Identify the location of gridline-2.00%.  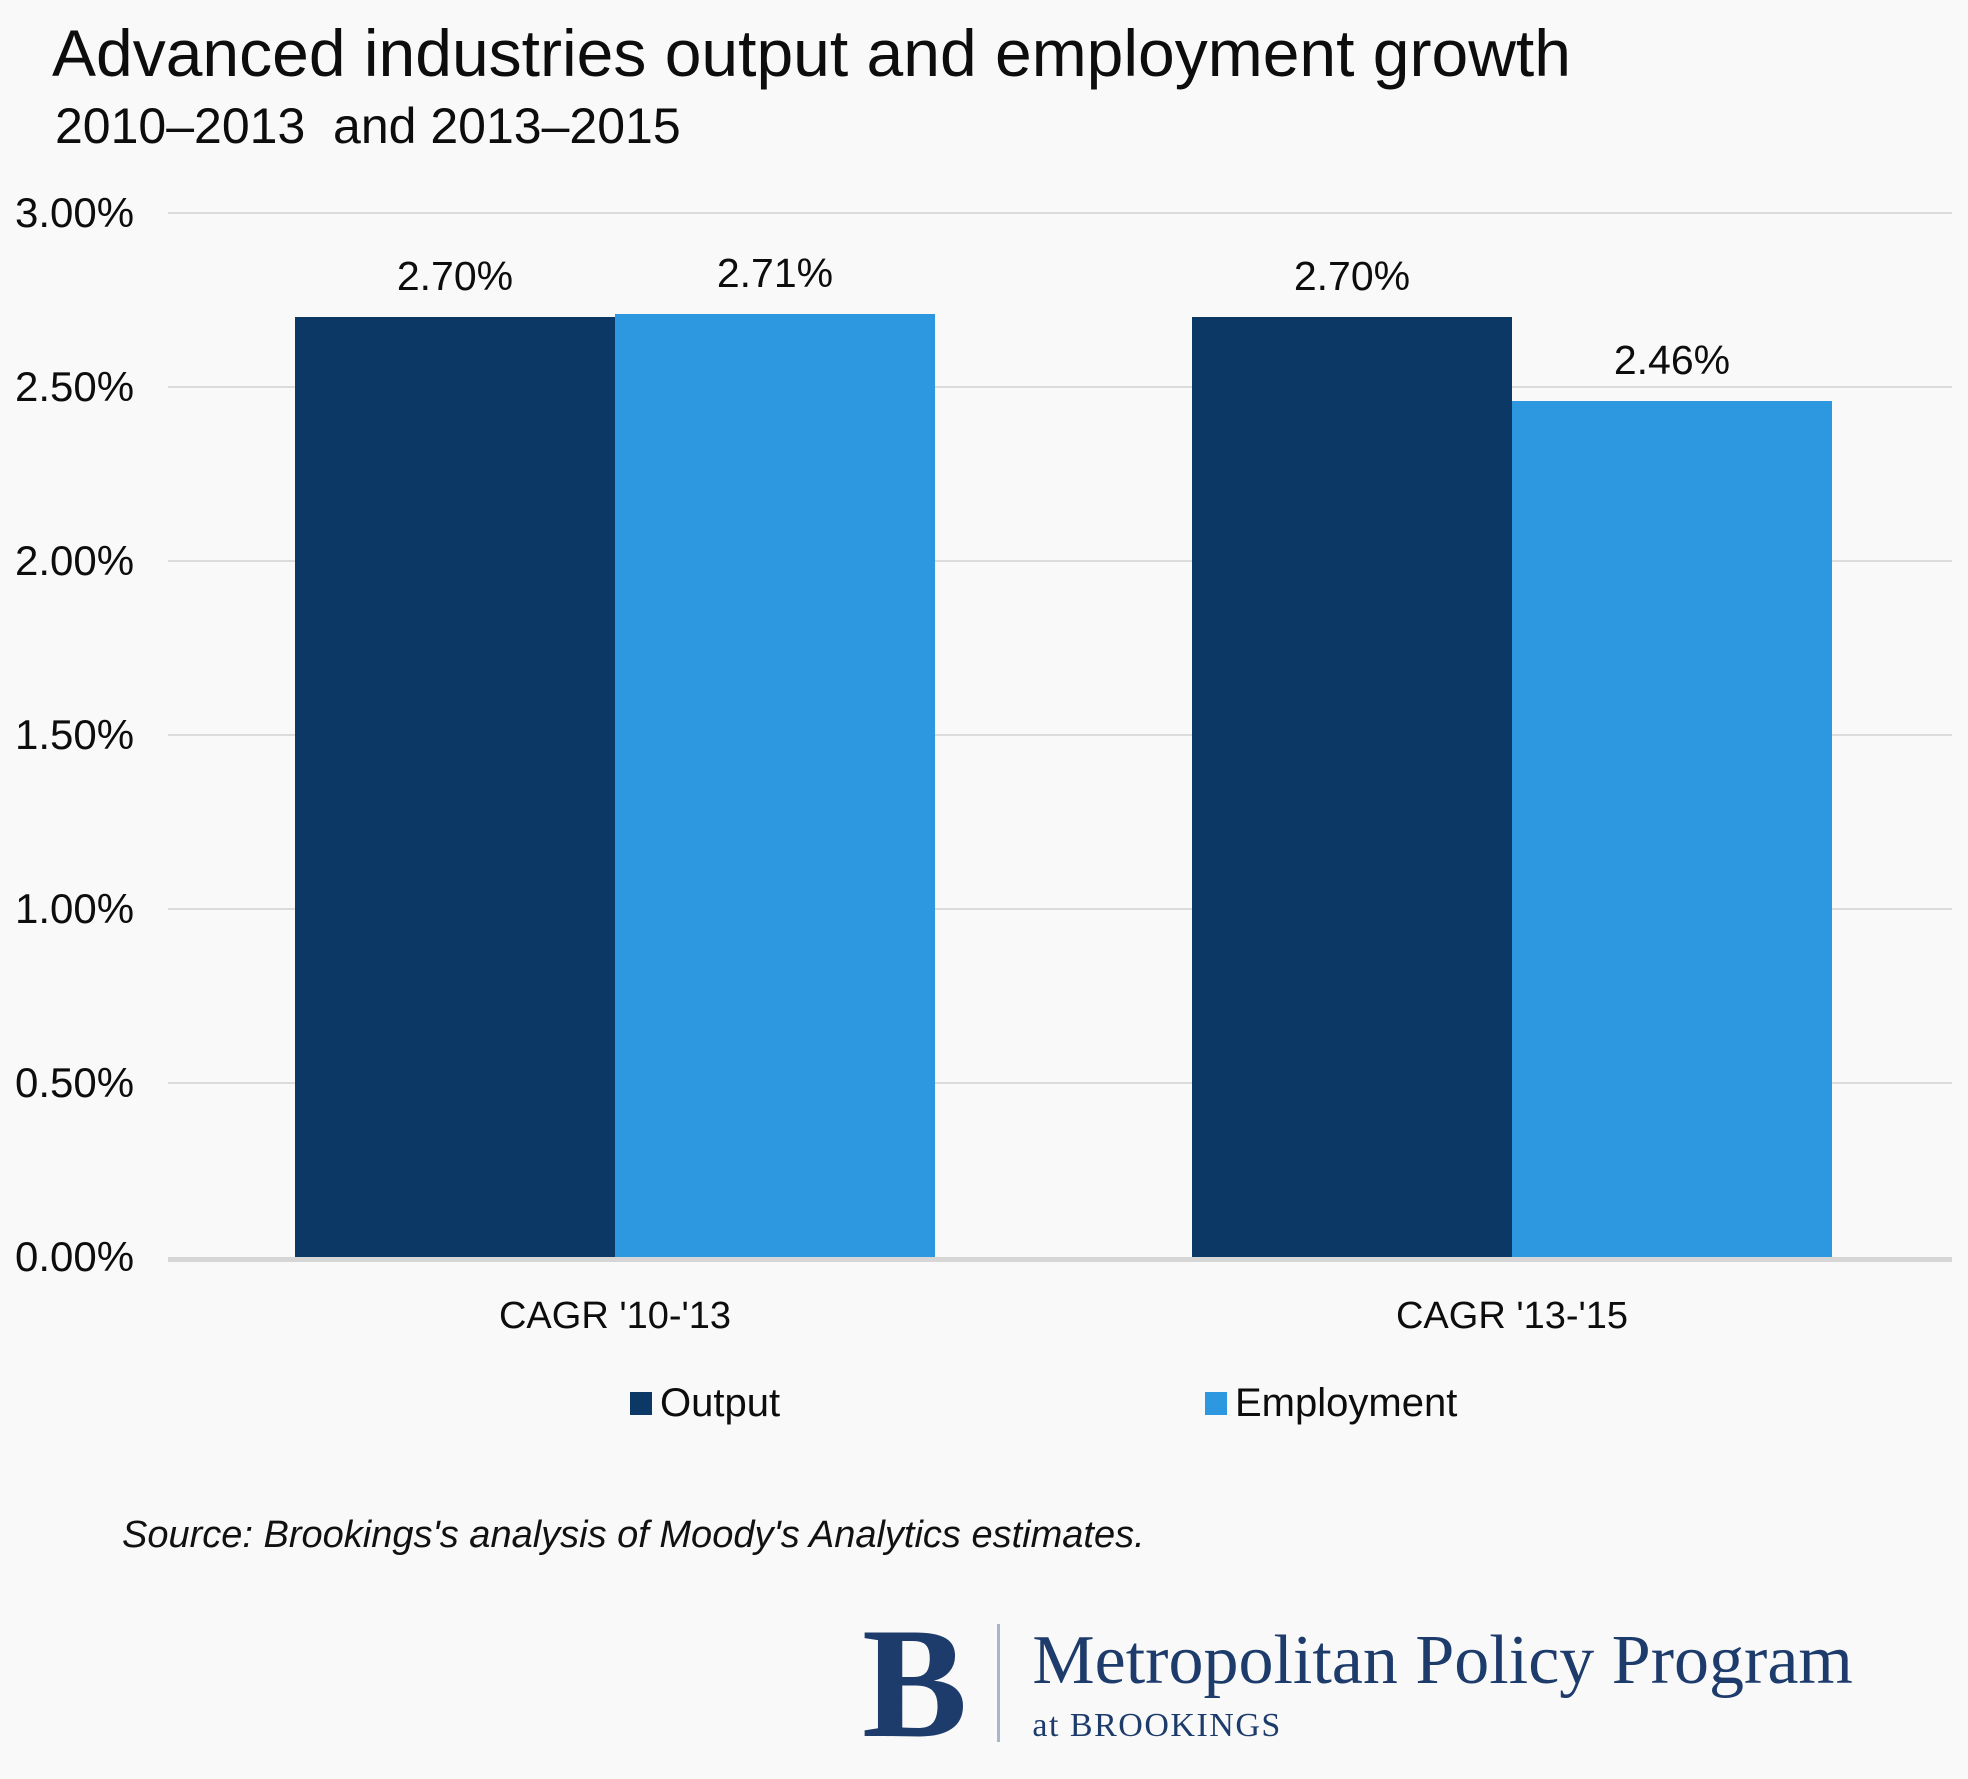
(1060, 561).